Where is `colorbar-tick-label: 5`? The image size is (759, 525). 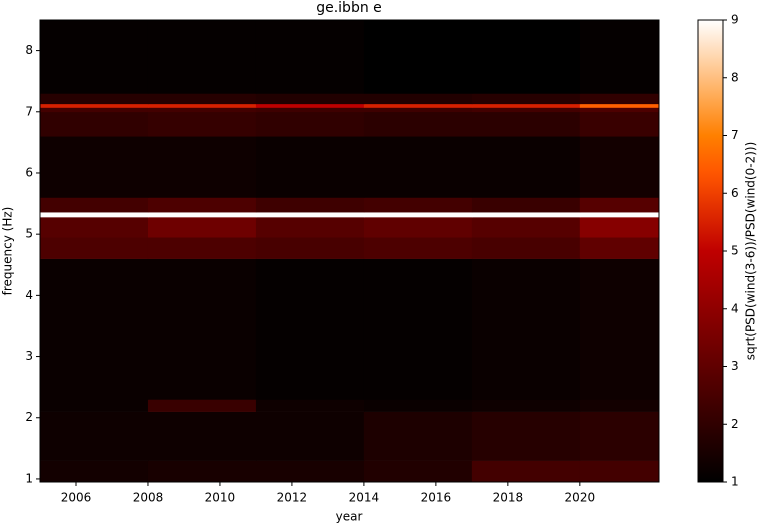 colorbar-tick-label: 5 is located at coordinates (735, 251).